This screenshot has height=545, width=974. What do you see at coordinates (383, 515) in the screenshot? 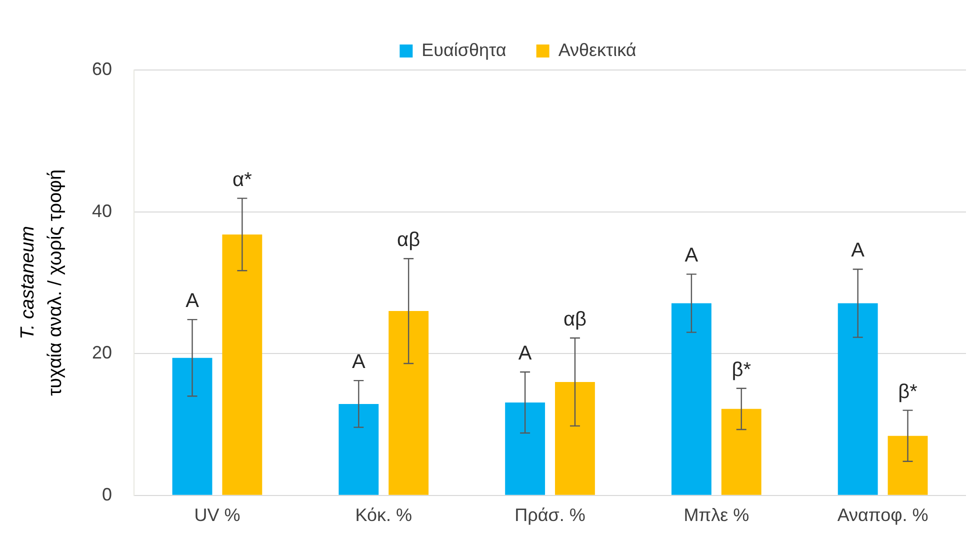
I see `x-tick-label: Κόκ. %` at bounding box center [383, 515].